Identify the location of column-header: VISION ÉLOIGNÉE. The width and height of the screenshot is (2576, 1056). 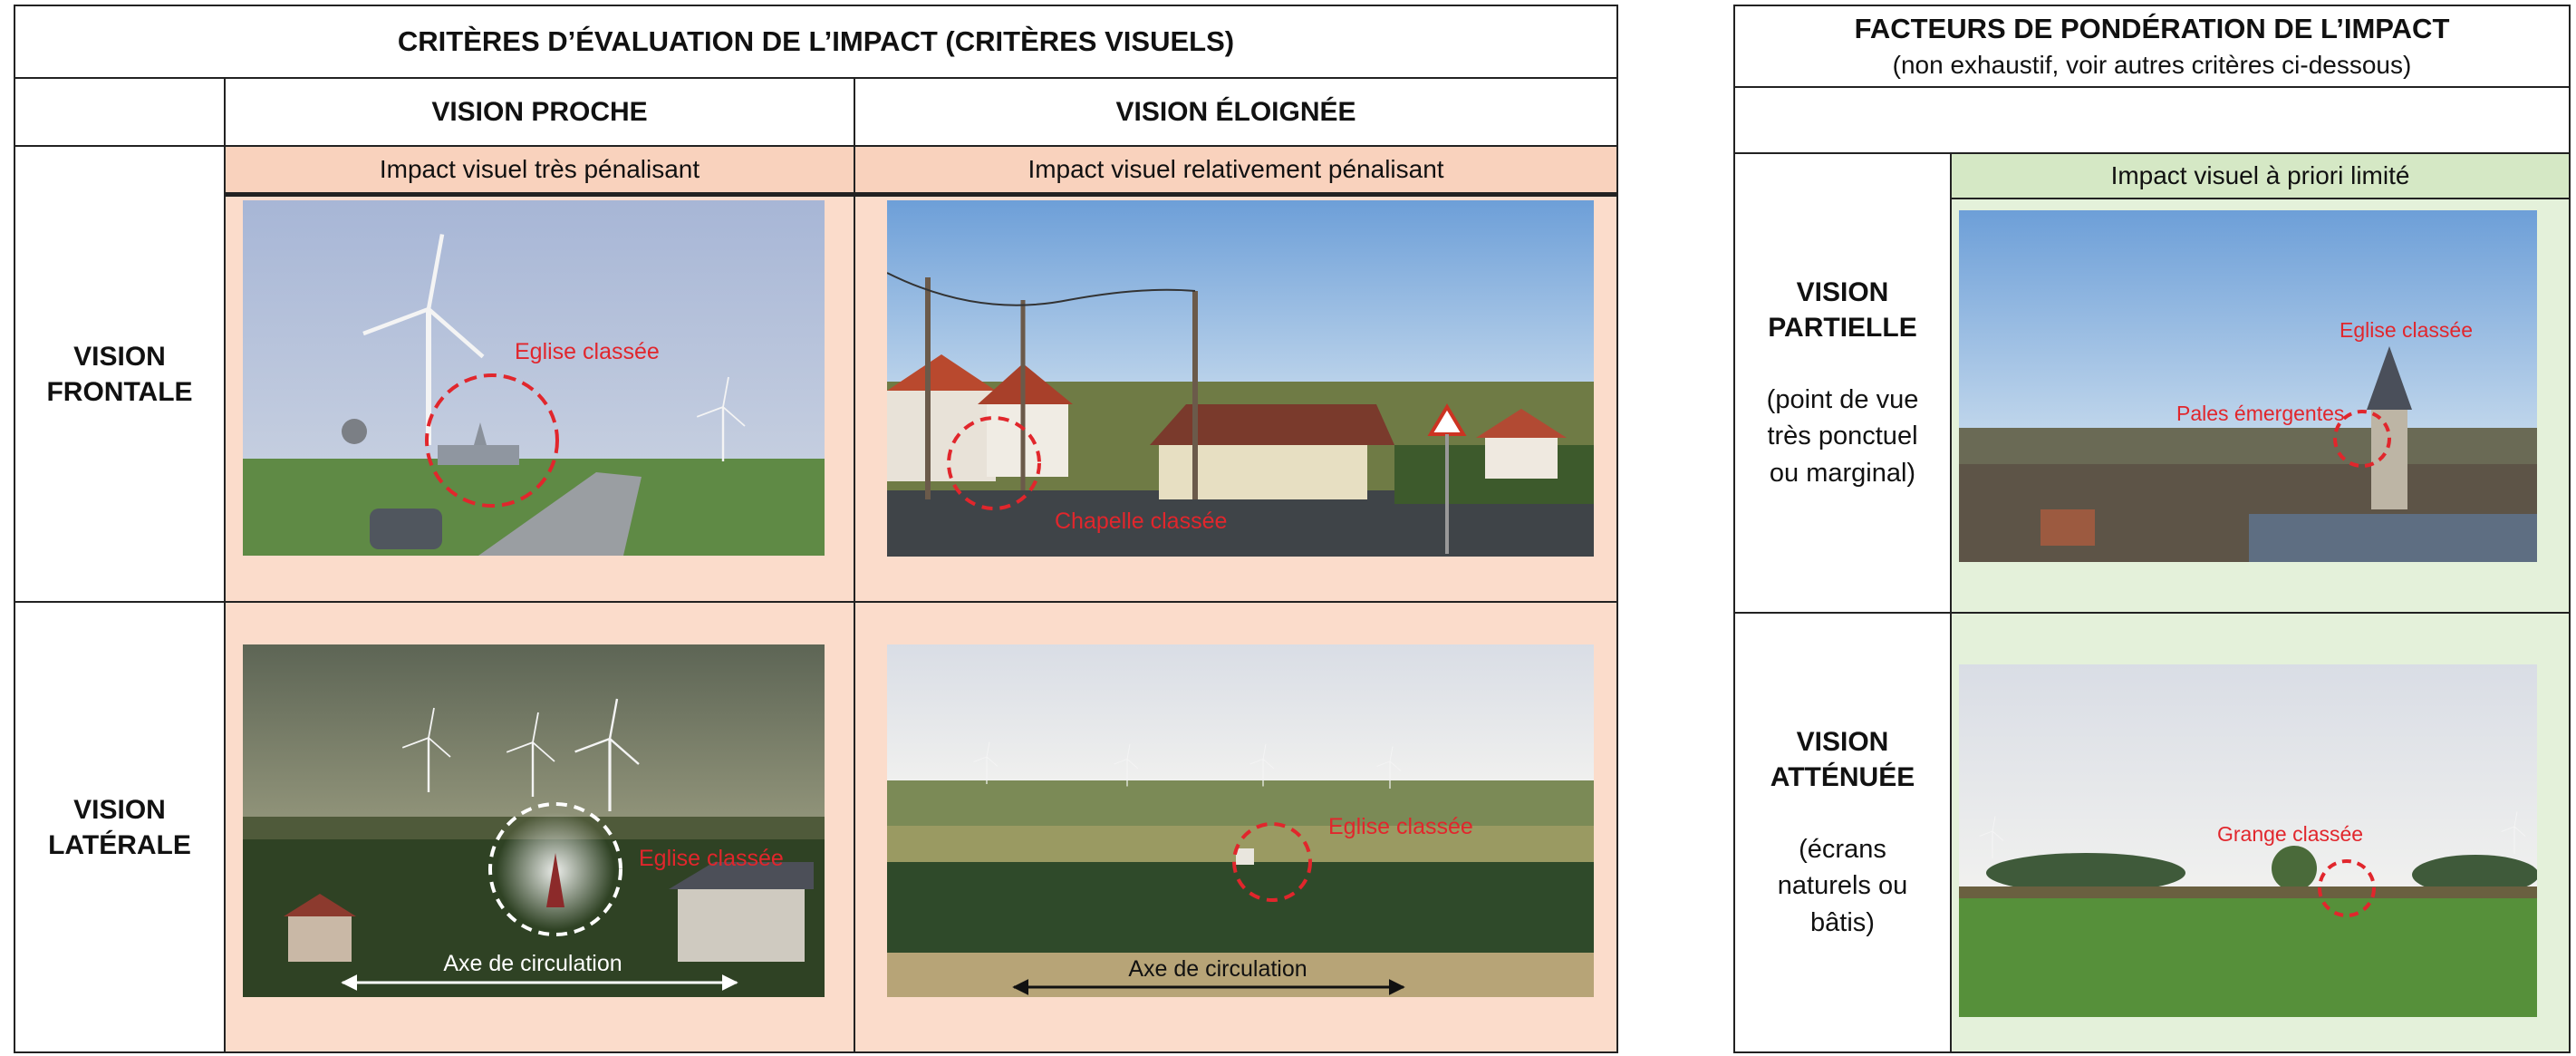
(1236, 112).